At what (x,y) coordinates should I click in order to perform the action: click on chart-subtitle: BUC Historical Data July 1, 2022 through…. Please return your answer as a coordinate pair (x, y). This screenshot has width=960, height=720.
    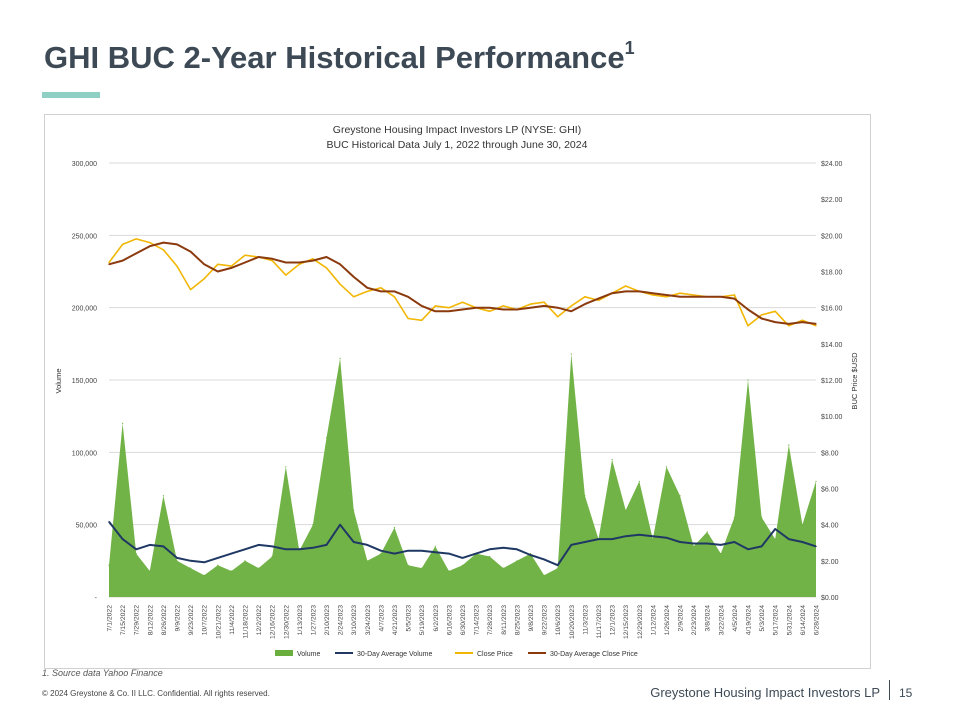
    Looking at the image, I should click on (457, 145).